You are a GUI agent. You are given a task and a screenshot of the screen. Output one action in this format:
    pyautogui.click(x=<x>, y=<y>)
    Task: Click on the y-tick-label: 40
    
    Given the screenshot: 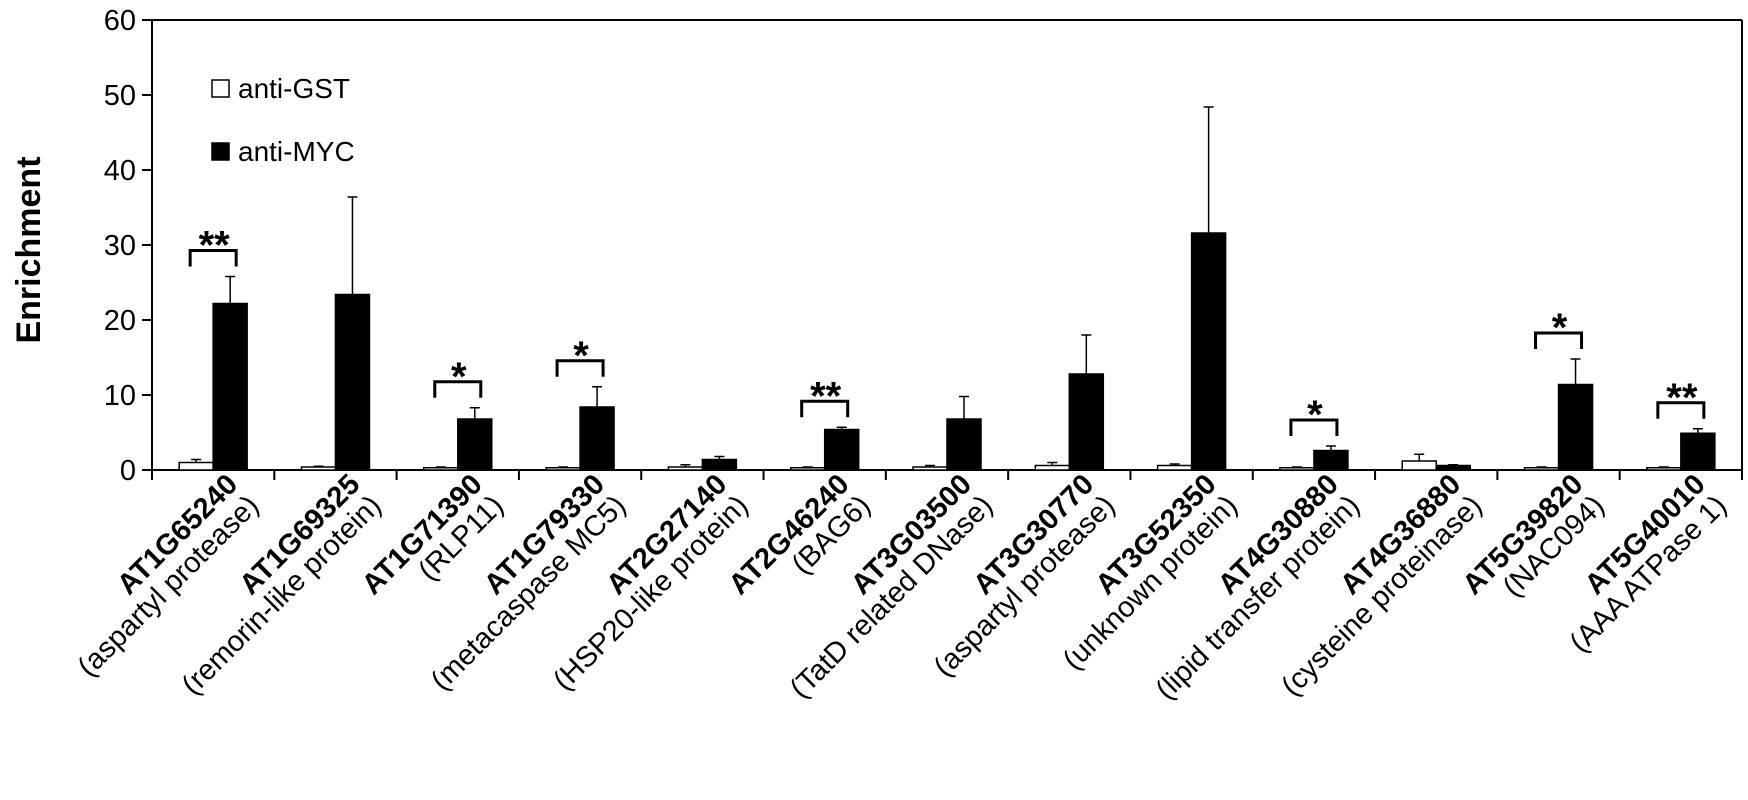 What is the action you would take?
    pyautogui.click(x=120, y=171)
    